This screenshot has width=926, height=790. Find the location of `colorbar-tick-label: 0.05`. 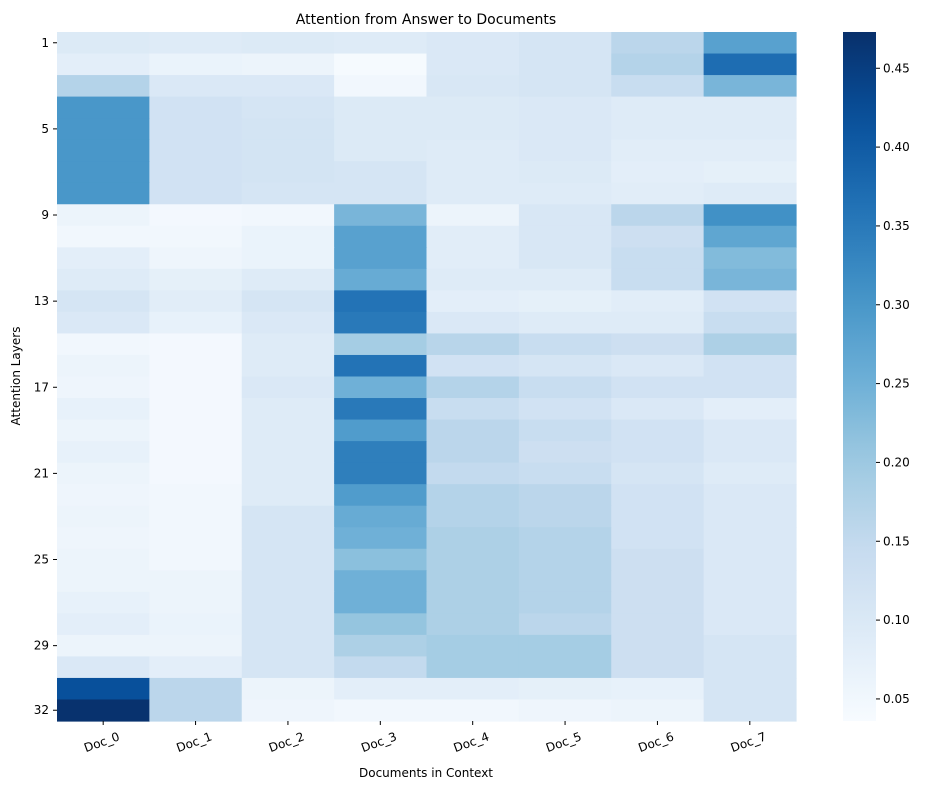

colorbar-tick-label: 0.05 is located at coordinates (896, 699).